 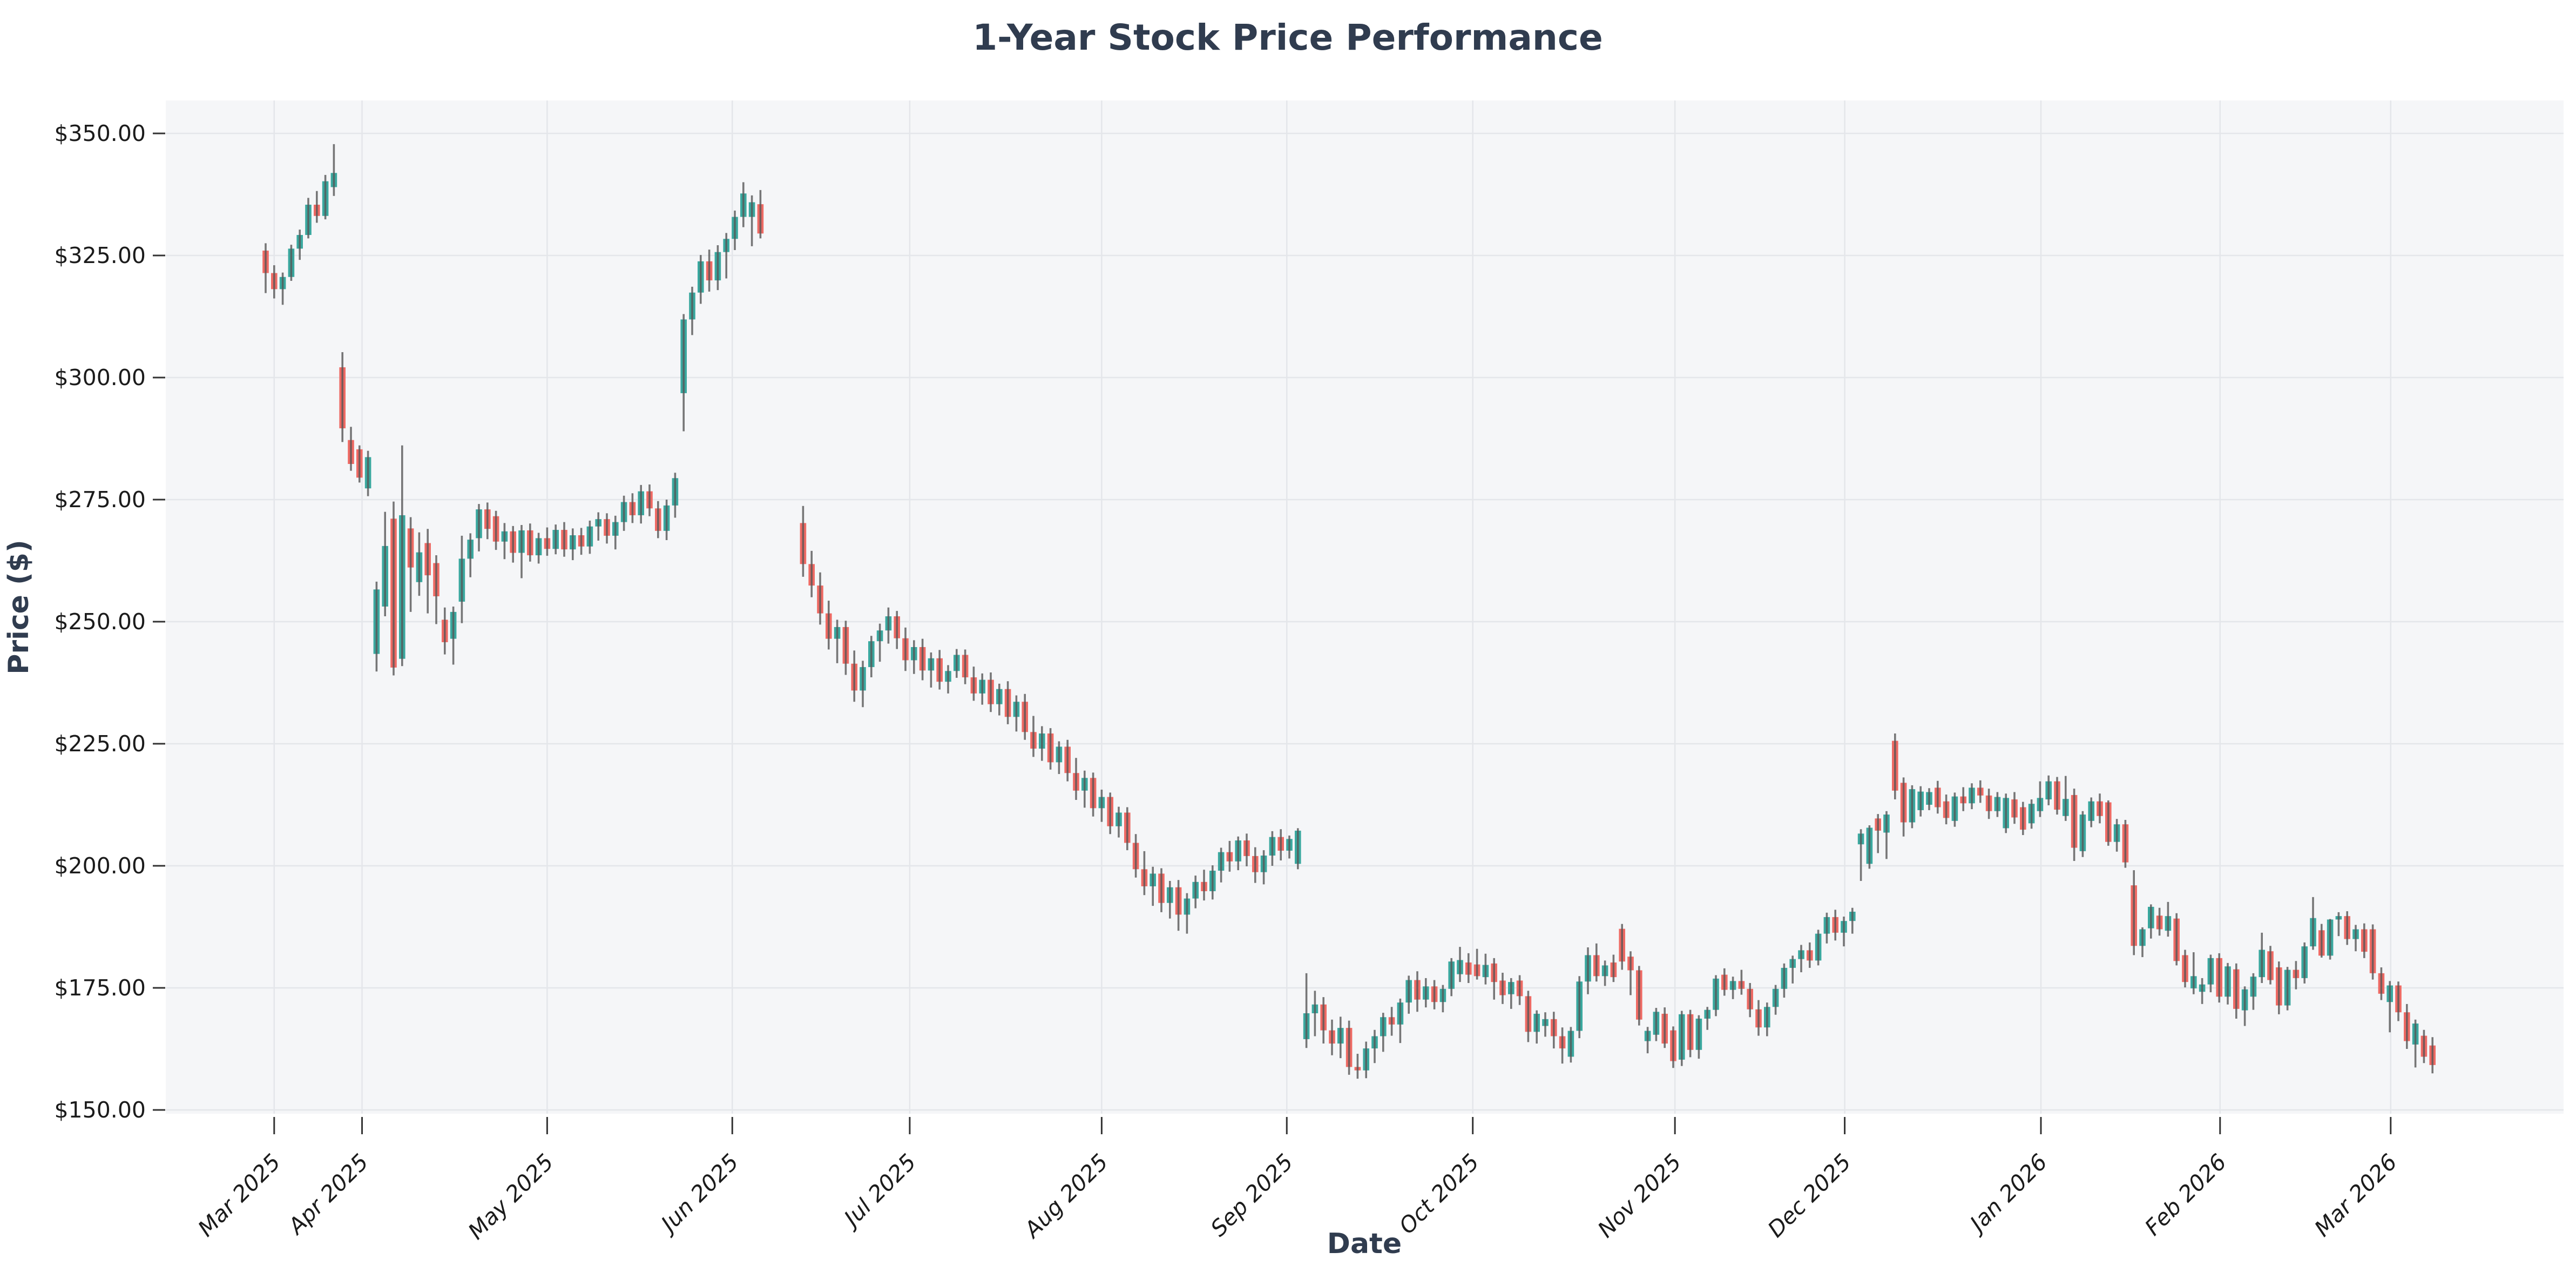 I want to click on x-tick-label: Oct 2025, so click(x=1439, y=1194).